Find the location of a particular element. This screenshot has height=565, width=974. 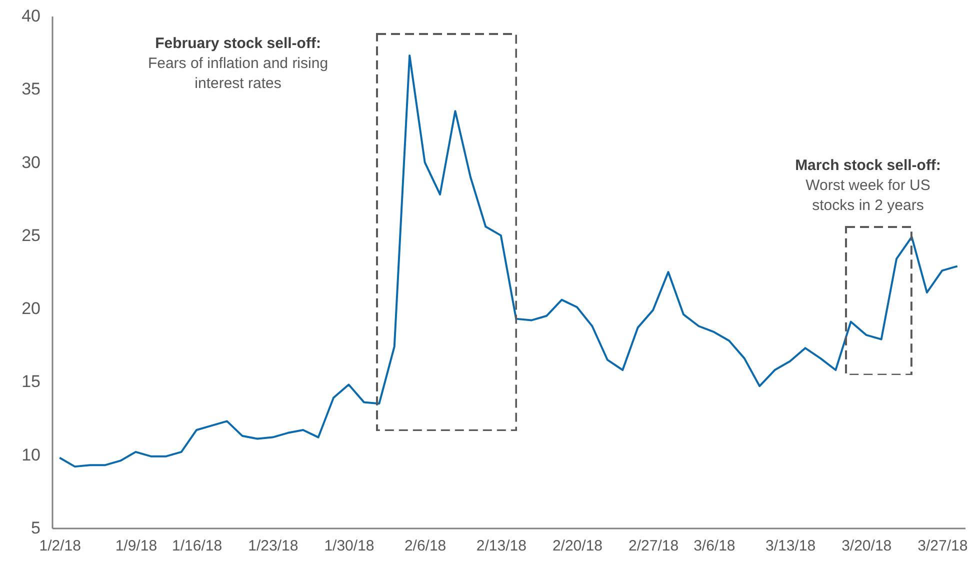

x-tick-label: 1/9/18 is located at coordinates (136, 546).